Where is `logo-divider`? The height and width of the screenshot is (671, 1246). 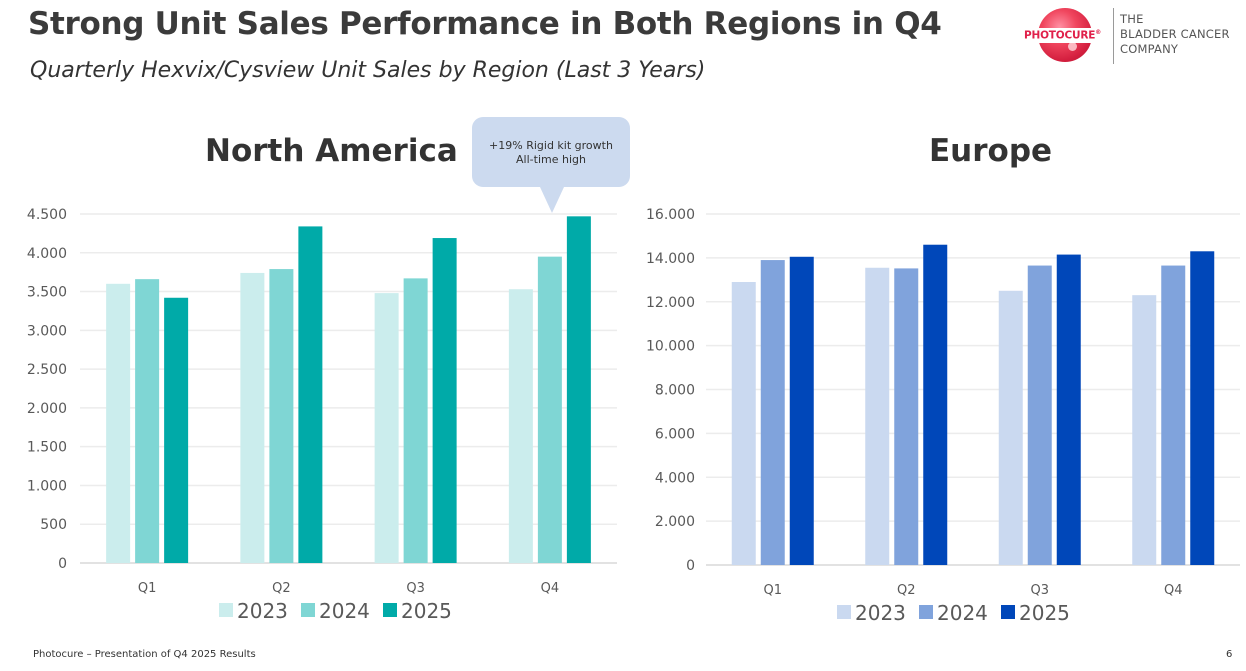
logo-divider is located at coordinates (1113, 36).